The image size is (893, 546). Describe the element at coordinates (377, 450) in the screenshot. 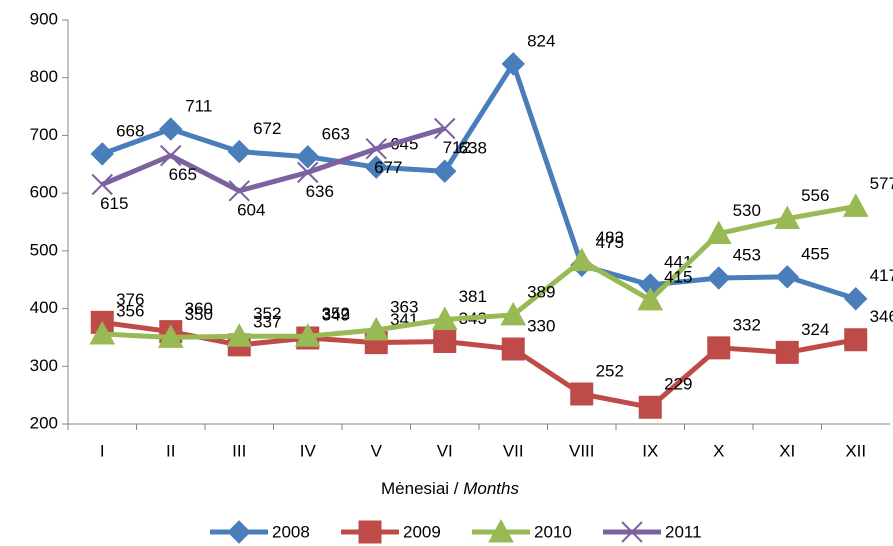

I see `x-tick-label: V` at that location.